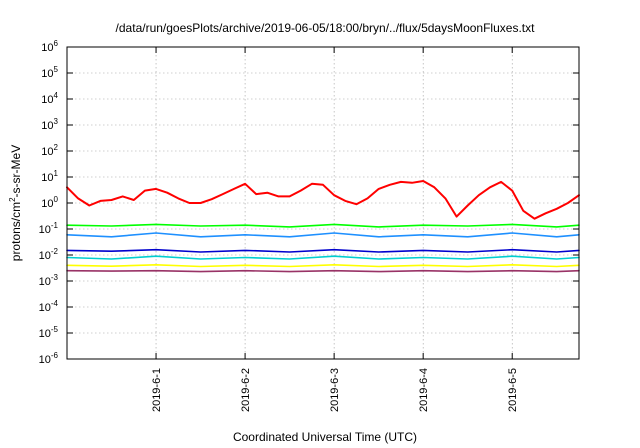  I want to click on y-tick-exponent: -5, so click(55, 329).